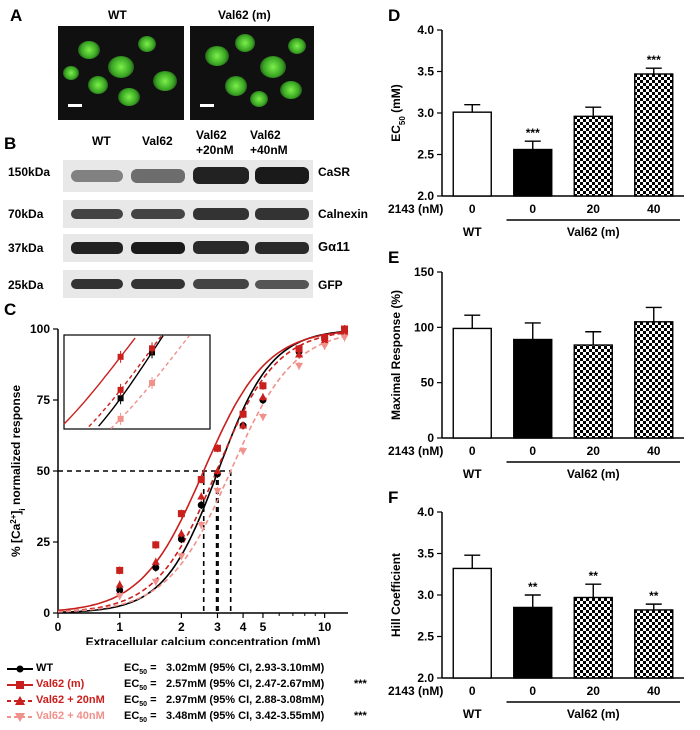 The height and width of the screenshot is (730, 700). What do you see at coordinates (394, 15) in the screenshot?
I see `panel-label-d: D` at bounding box center [394, 15].